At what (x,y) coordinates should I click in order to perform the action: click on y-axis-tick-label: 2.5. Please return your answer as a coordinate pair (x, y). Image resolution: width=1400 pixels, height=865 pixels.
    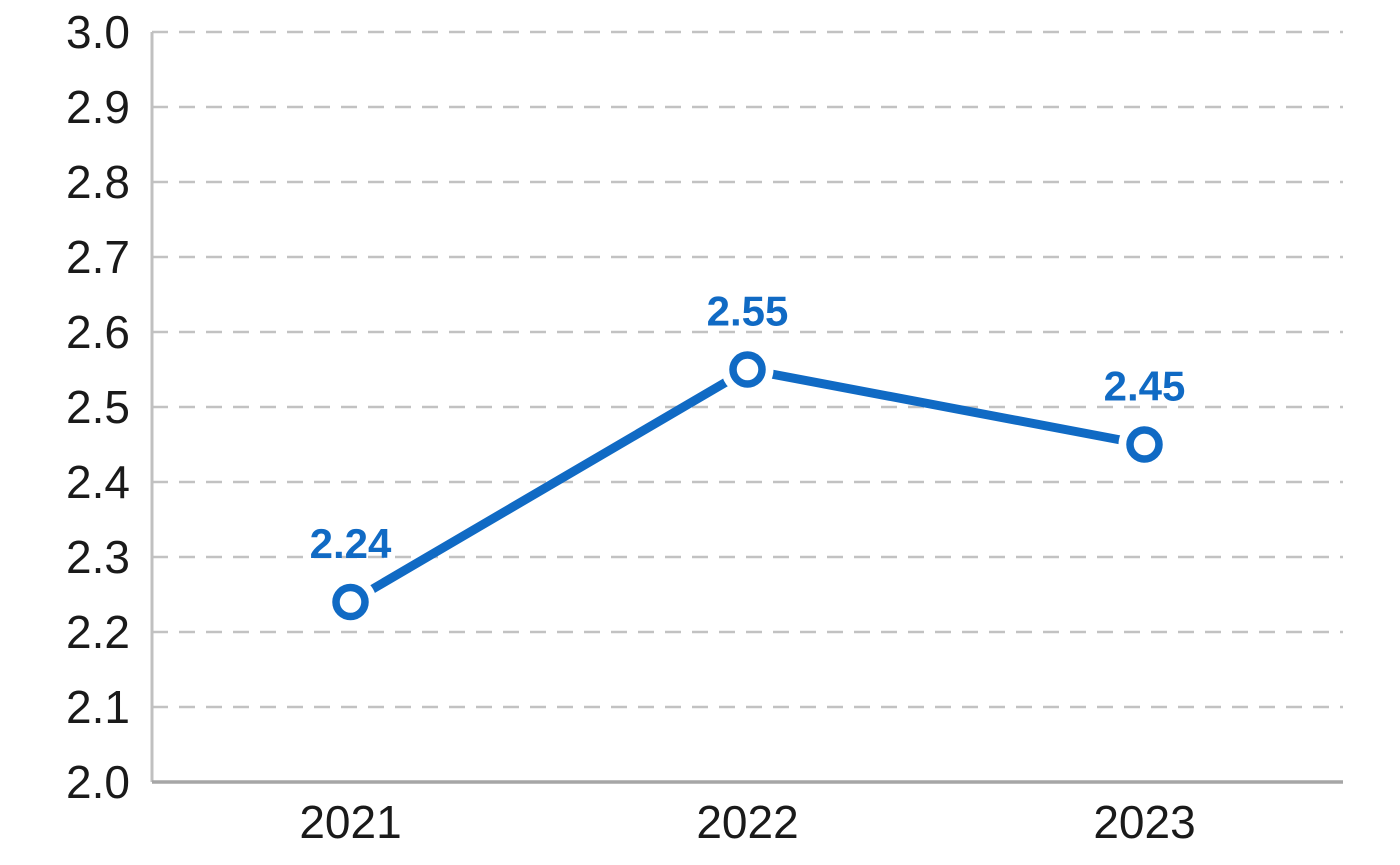
    Looking at the image, I should click on (98, 407).